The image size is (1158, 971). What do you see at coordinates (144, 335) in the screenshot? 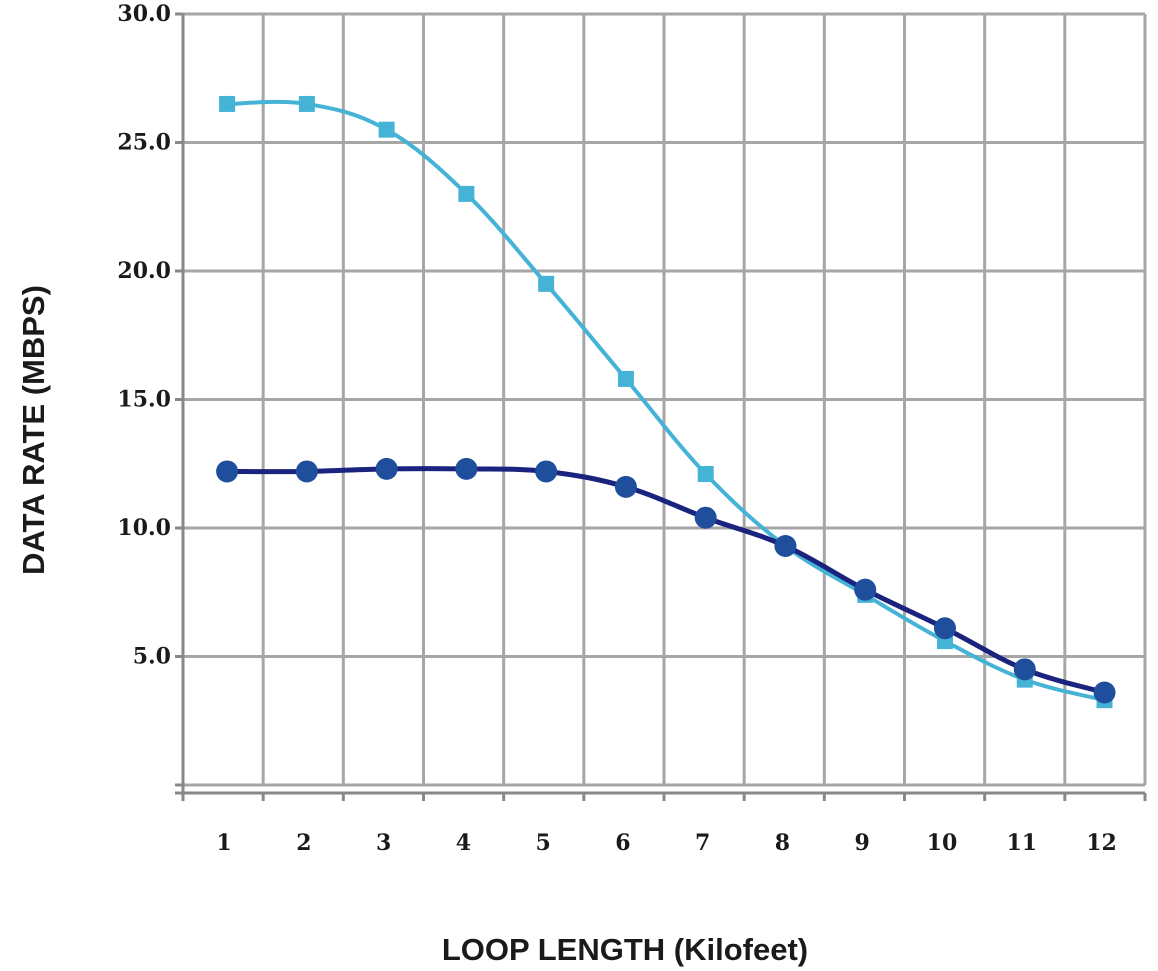
I see `y-tick-labels: 5.0 10.0 15.0 20.0 25.0 30.0` at bounding box center [144, 335].